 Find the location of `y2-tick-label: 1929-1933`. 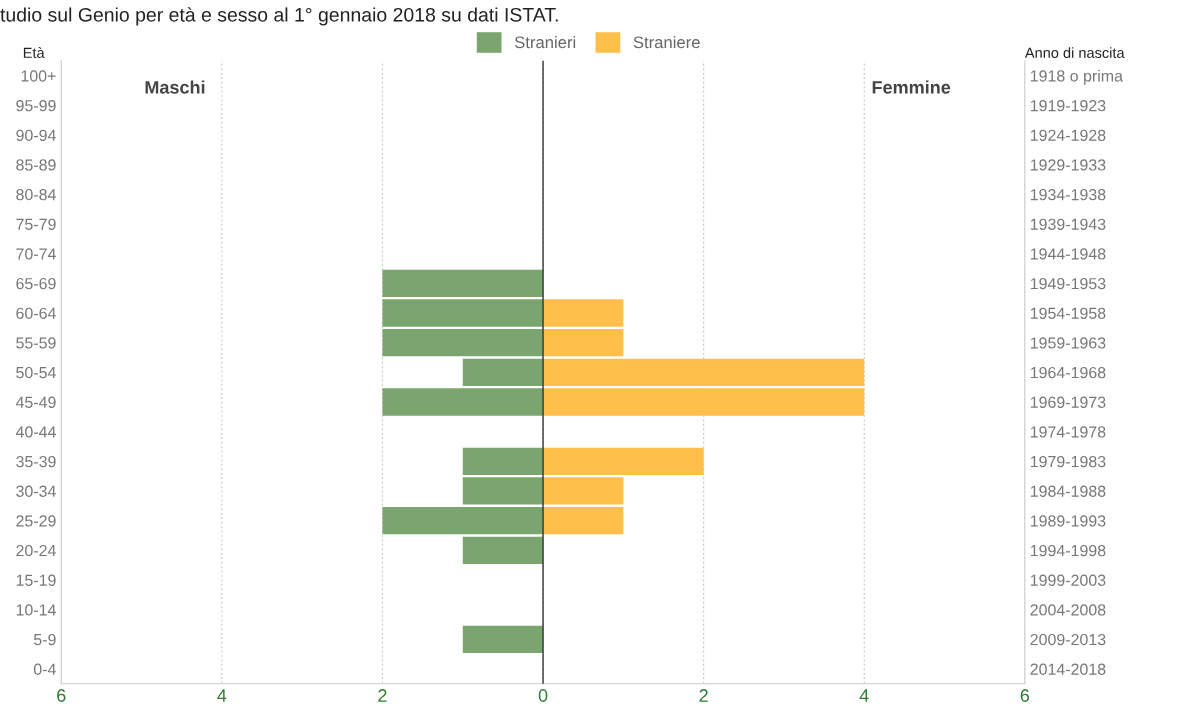

y2-tick-label: 1929-1933 is located at coordinates (1068, 165).